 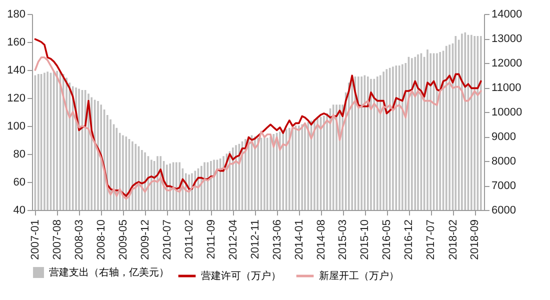 What do you see at coordinates (504, 186) in the screenshot?
I see `y2-tick-label: 7000` at bounding box center [504, 186].